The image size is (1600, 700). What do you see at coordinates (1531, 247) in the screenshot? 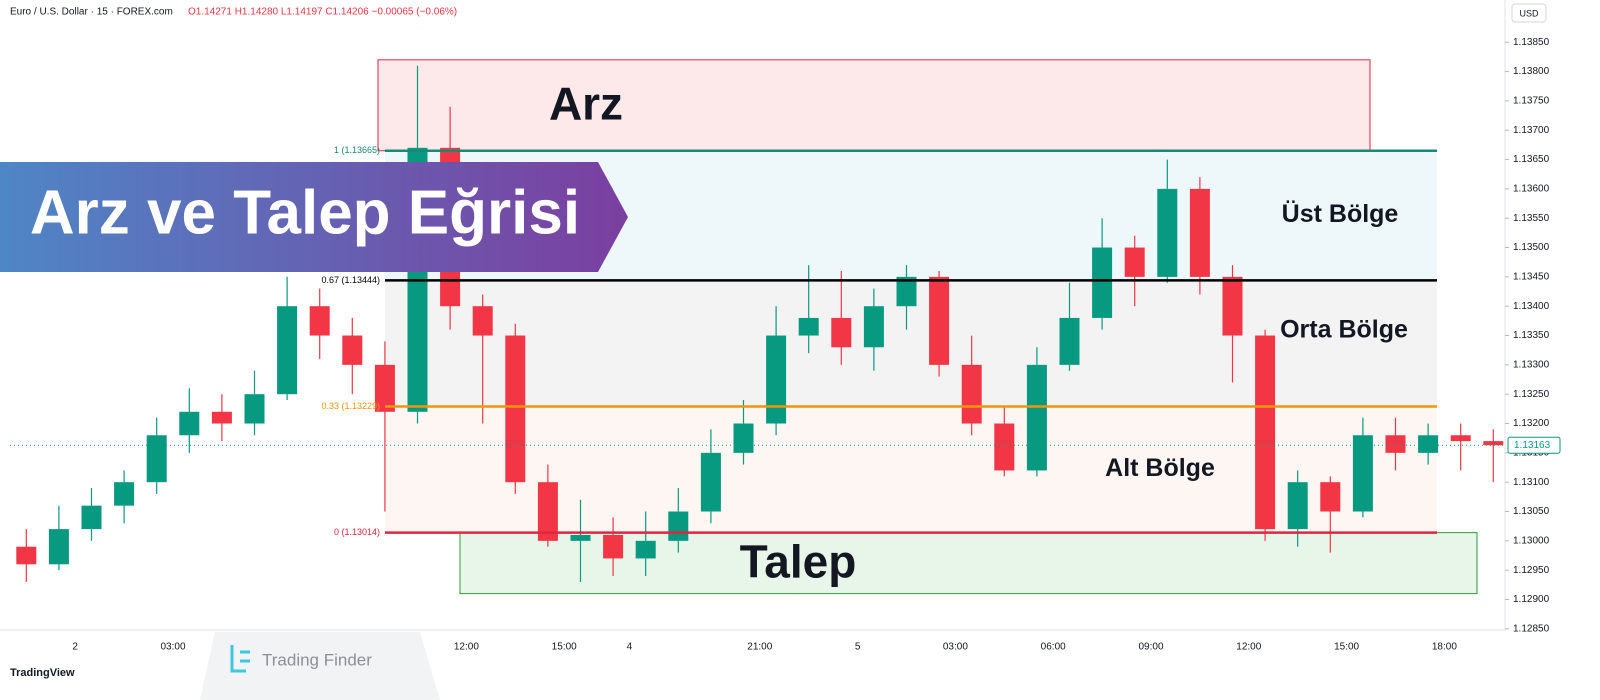
I see `y-tick-label: 1.13500` at bounding box center [1531, 247].